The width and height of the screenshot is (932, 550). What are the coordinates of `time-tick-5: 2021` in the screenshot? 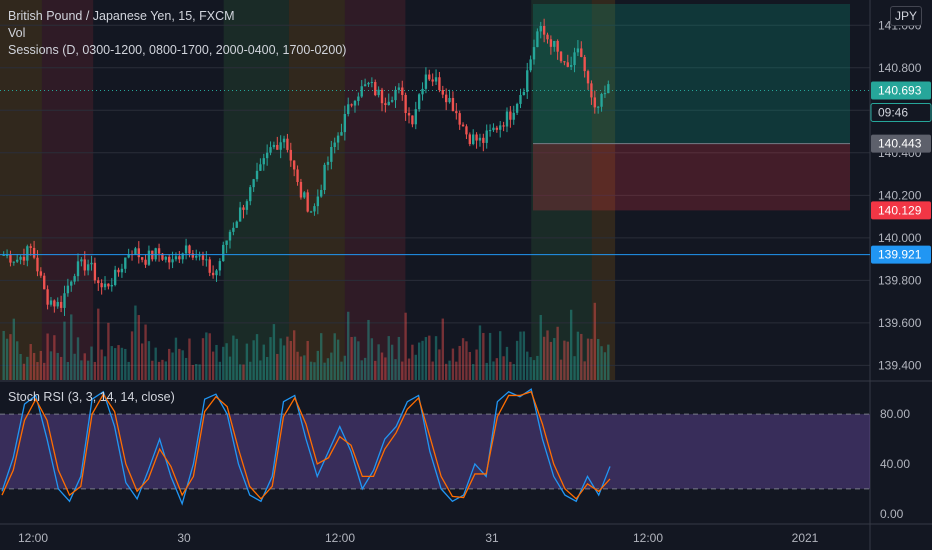 It's located at (805, 538).